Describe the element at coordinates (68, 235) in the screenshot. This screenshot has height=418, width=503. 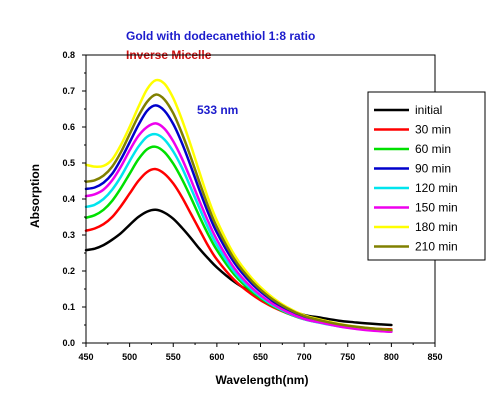
I see `y-tick-label: 0.3` at that location.